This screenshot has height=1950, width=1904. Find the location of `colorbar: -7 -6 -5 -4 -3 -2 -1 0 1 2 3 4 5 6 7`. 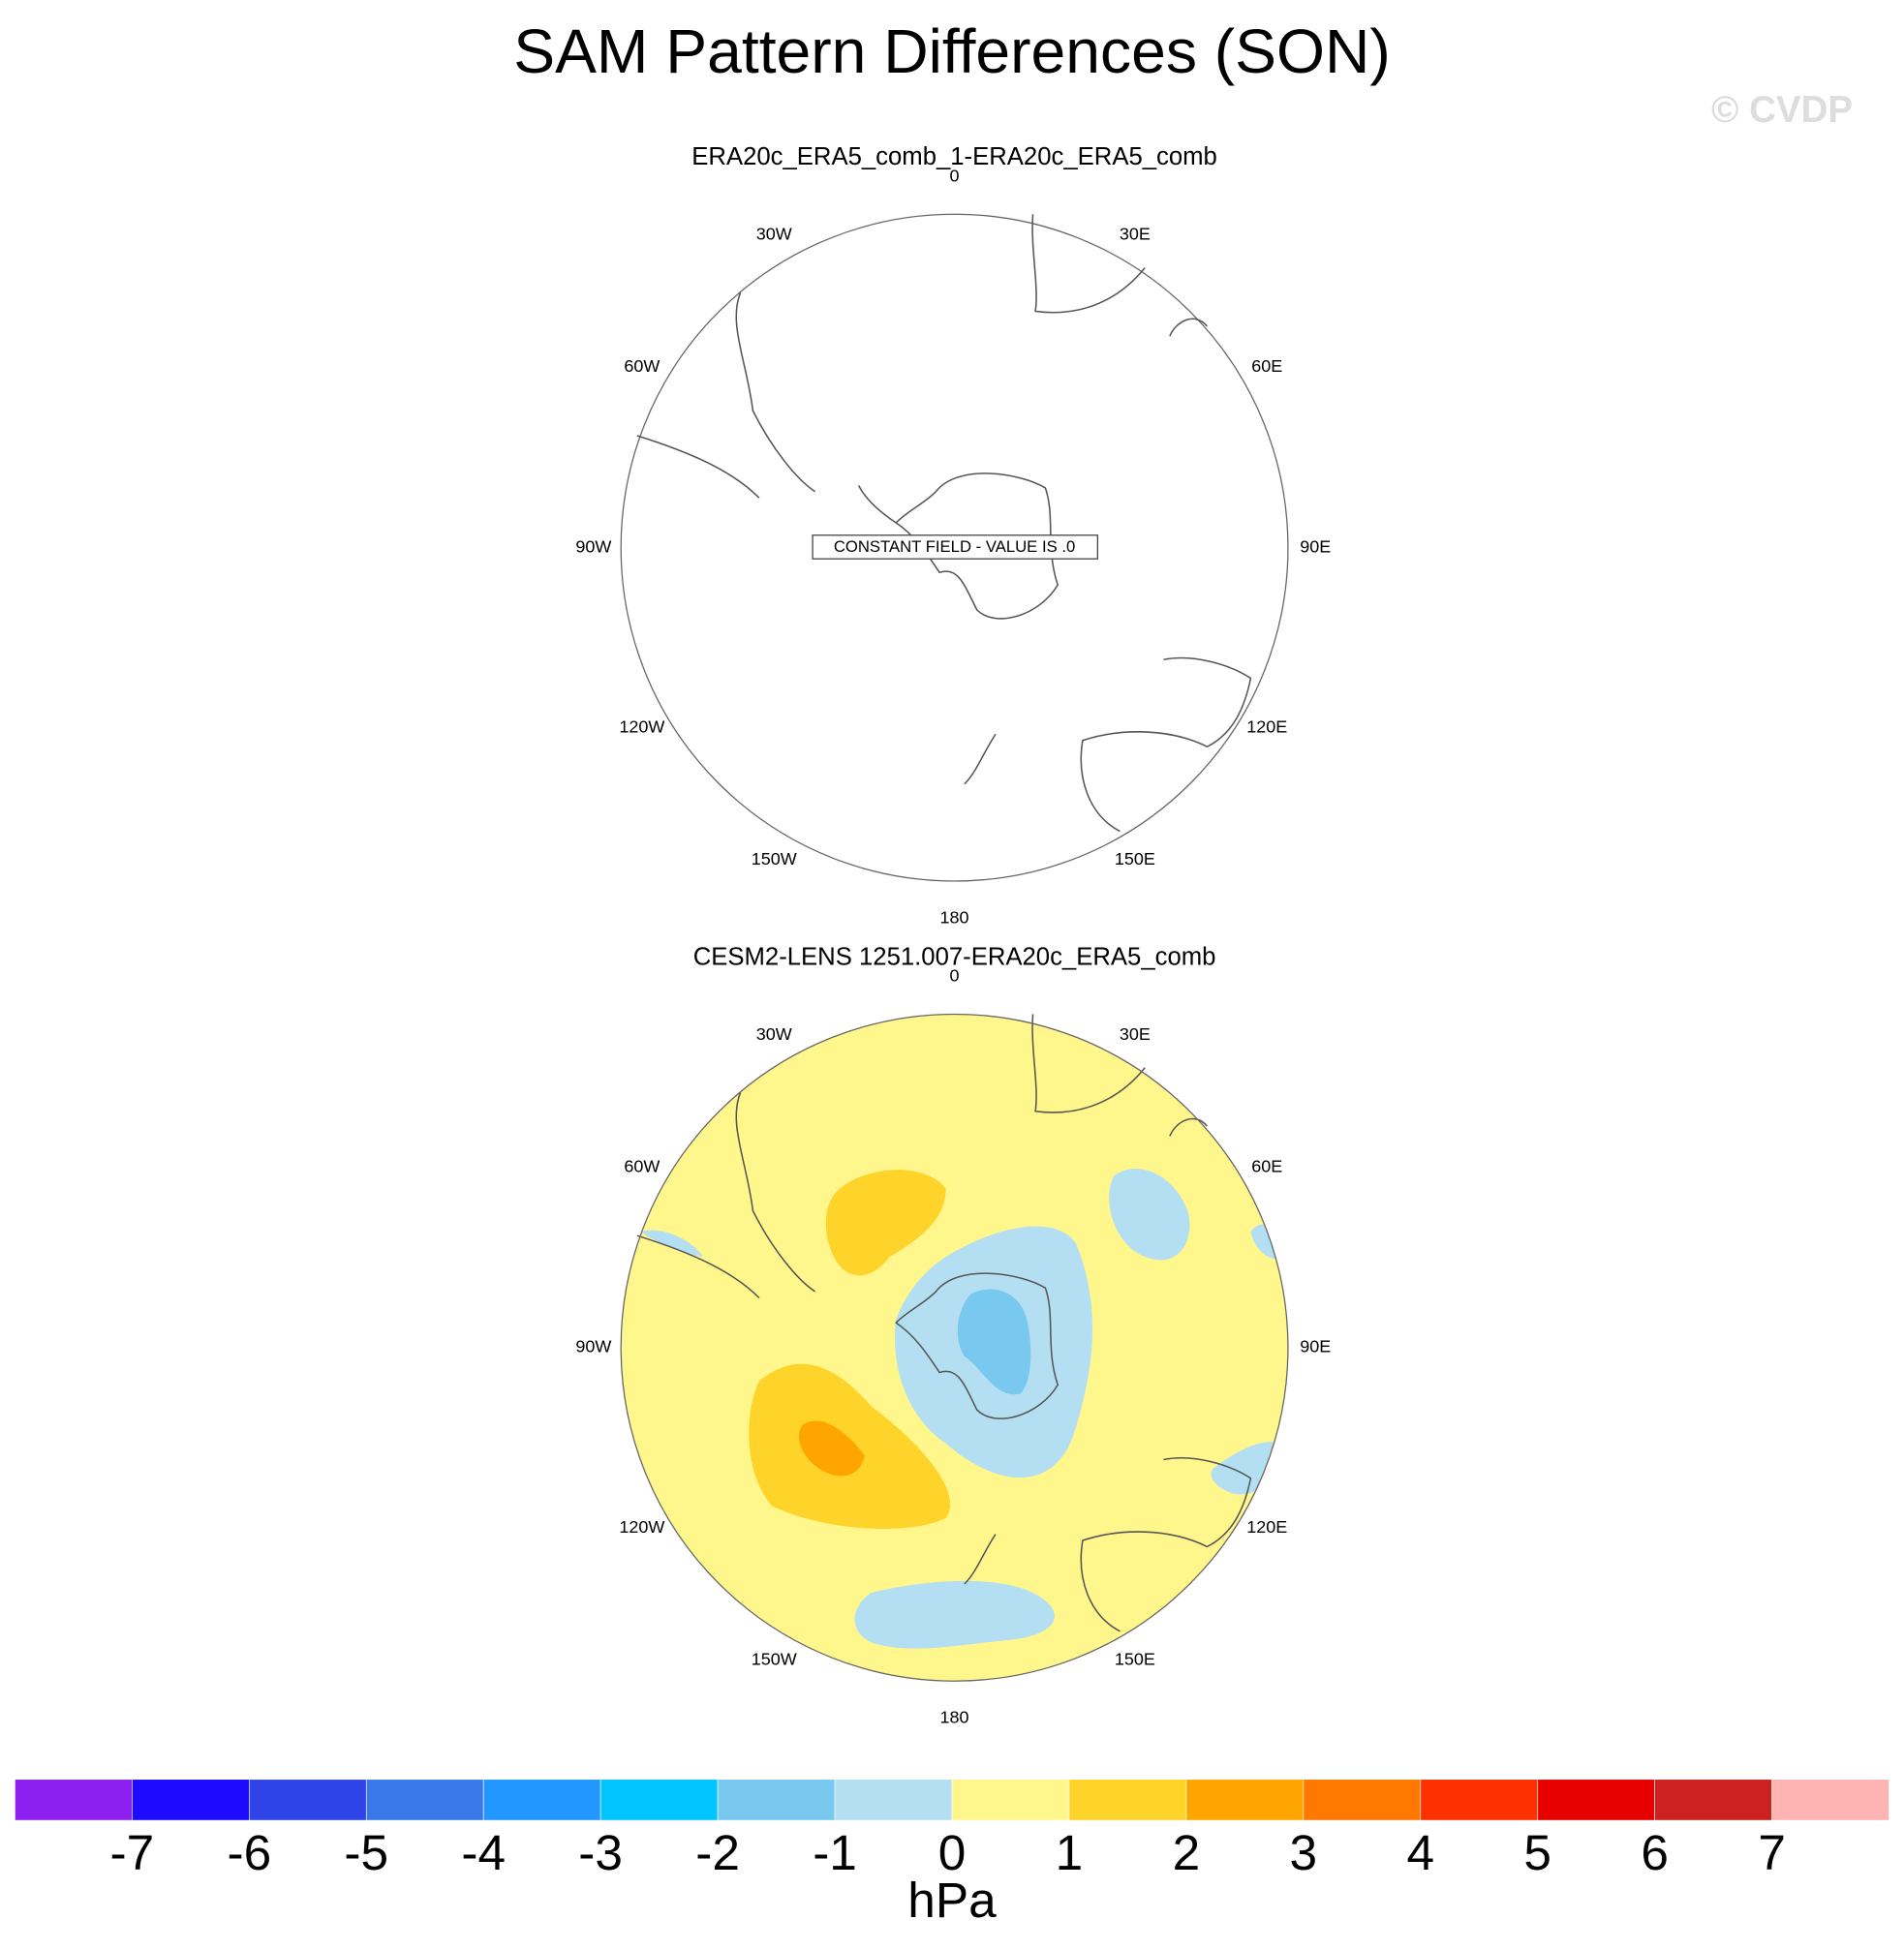

colorbar: -7 -6 -5 -4 -3 -2 -1 0 1 2 3 4 5 6 7 is located at coordinates (952, 1829).